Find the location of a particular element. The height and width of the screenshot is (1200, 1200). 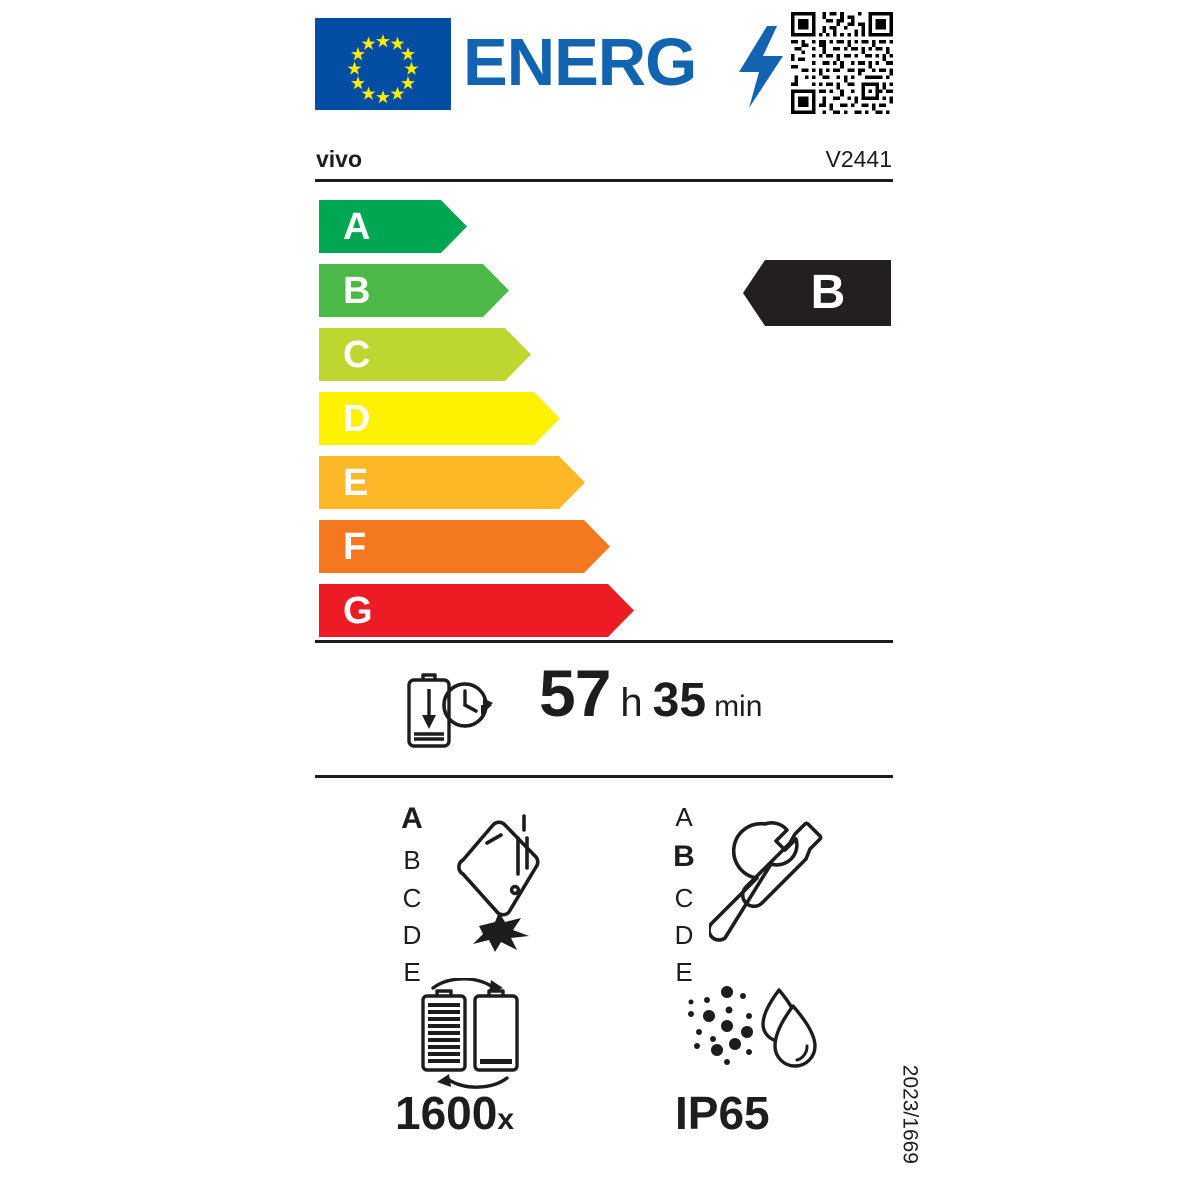

battery-life-value: 57 h 35 min is located at coordinates (650, 693).